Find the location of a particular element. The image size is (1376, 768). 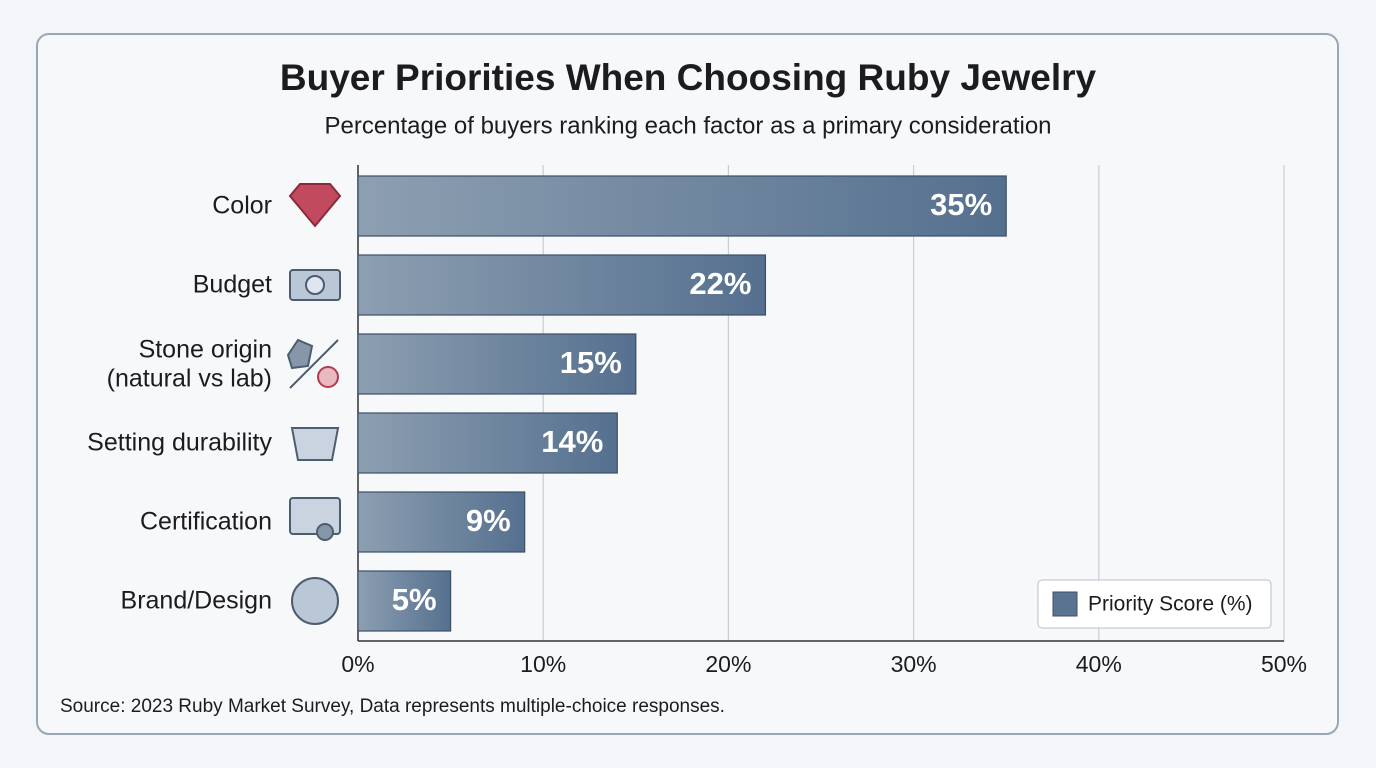

category-label: Stone origin (natural vs lab) is located at coordinates (189, 363).